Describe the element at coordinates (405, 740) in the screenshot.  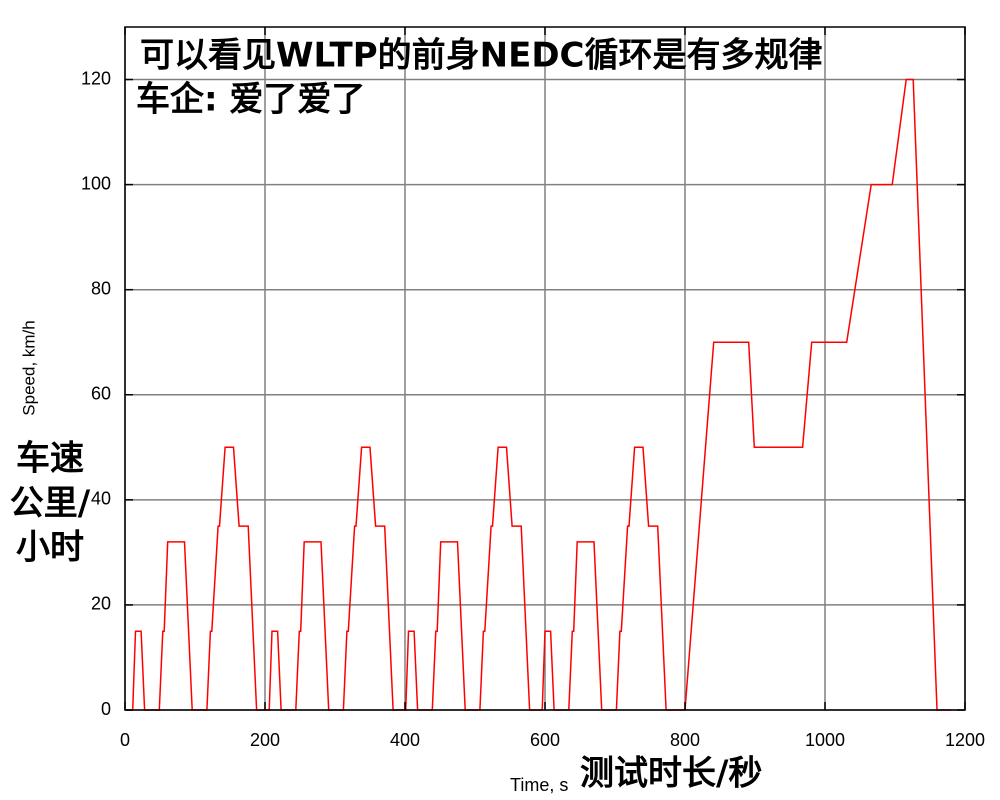
I see `x-tick-label: 400` at that location.